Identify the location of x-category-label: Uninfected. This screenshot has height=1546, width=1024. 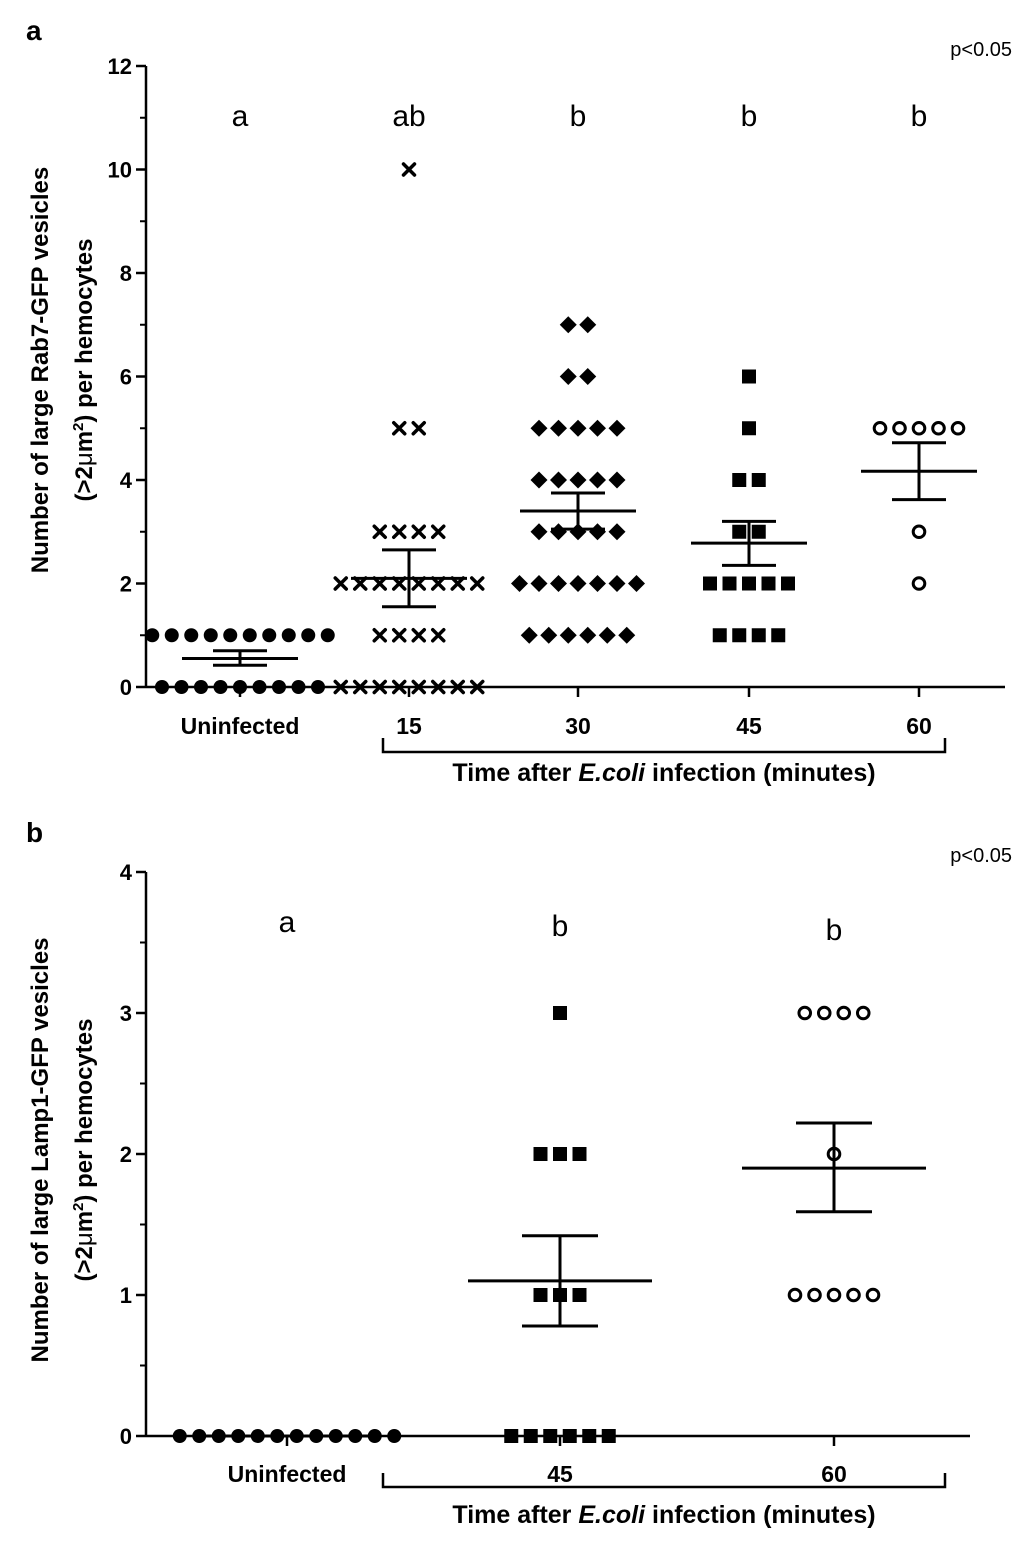
(287, 1474).